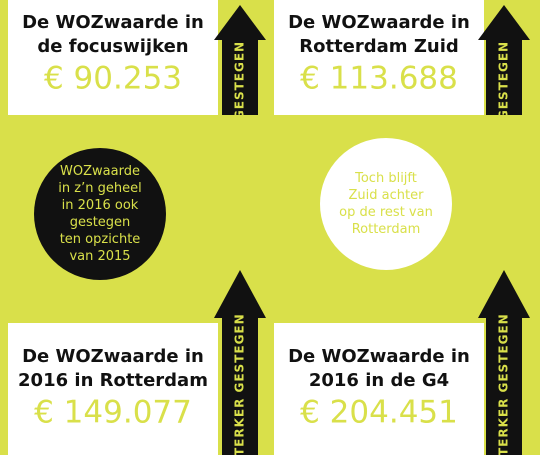 This screenshot has height=455, width=540. What do you see at coordinates (112, 46) in the screenshot?
I see `box-title: de focuswijken` at bounding box center [112, 46].